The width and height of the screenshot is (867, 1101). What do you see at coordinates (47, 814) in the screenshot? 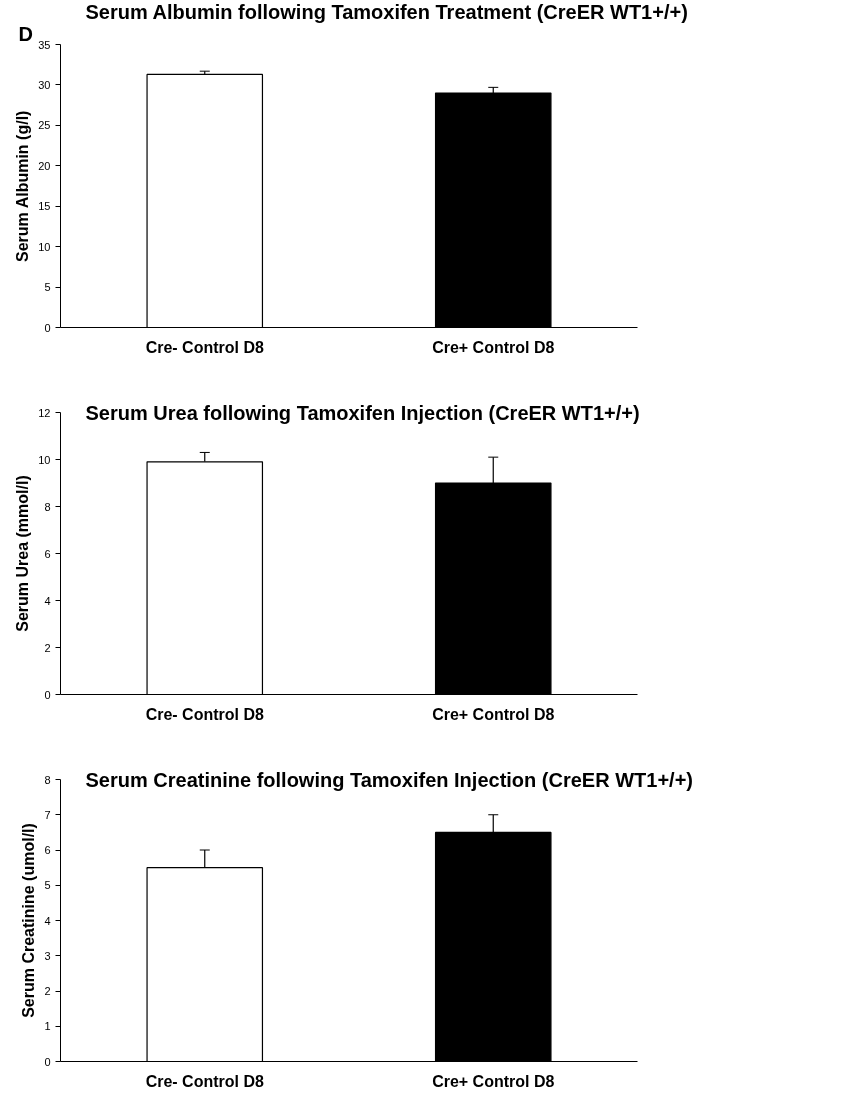
I see `y-tick-label: 7` at bounding box center [47, 814].